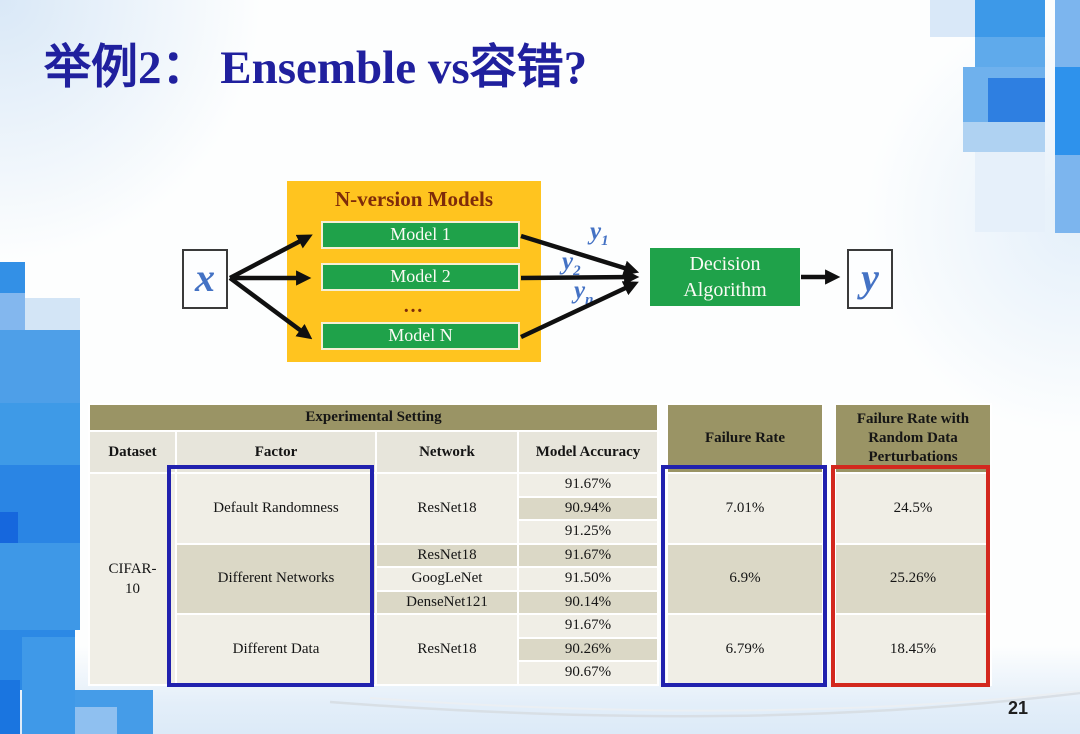  What do you see at coordinates (588, 508) in the screenshot?
I see `accuracy-cell: 90.94%` at bounding box center [588, 508].